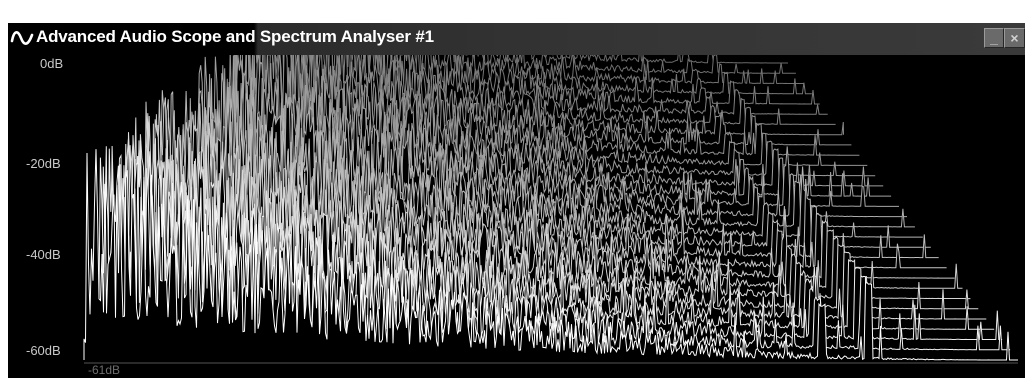  Describe the element at coordinates (544, 90) in the screenshot. I see `spectrum-trace` at that location.